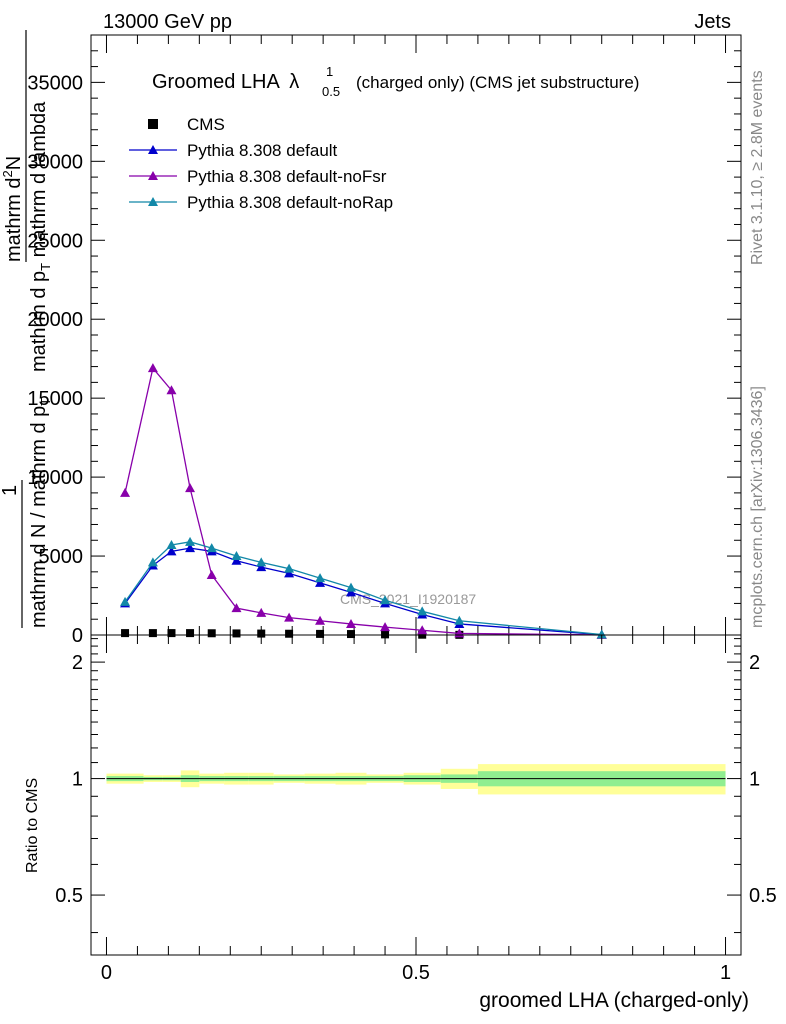 This screenshot has width=786, height=1024. I want to click on ratio-y-tick-label-right: 0.5, so click(763, 896).